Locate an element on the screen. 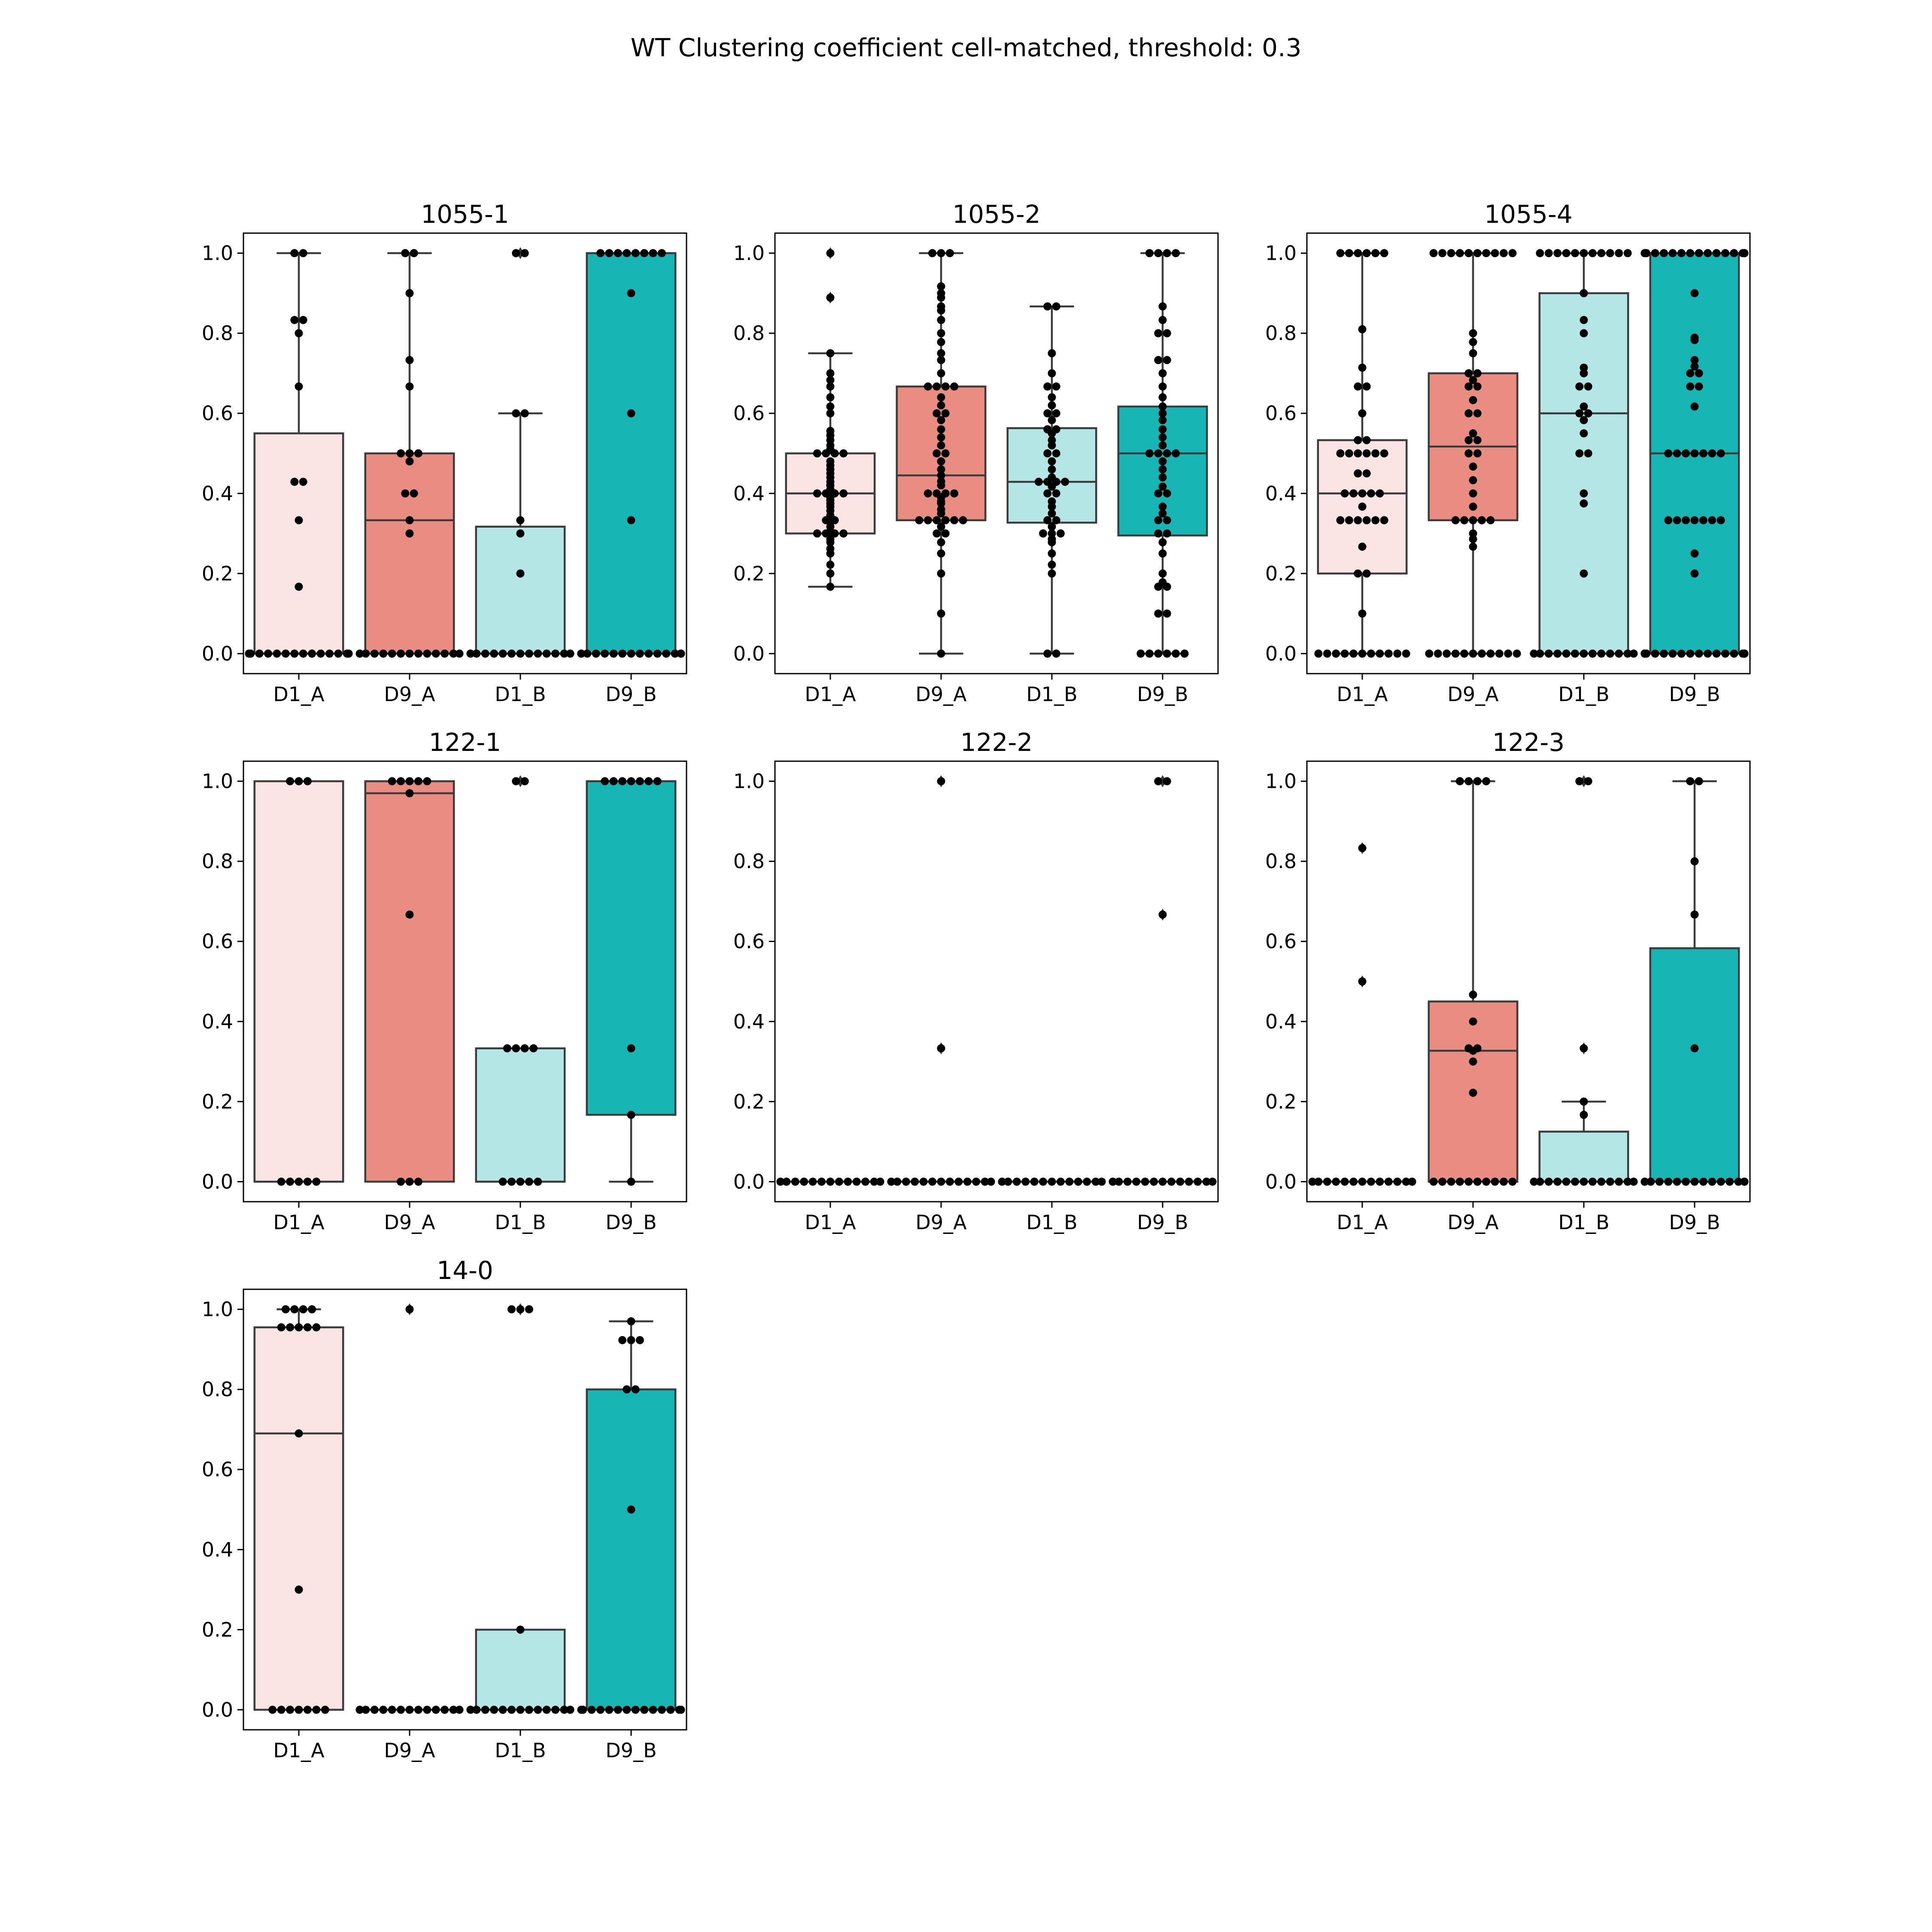 The width and height of the screenshot is (1932, 1932). swarm-D9_A is located at coordinates (1473, 981).